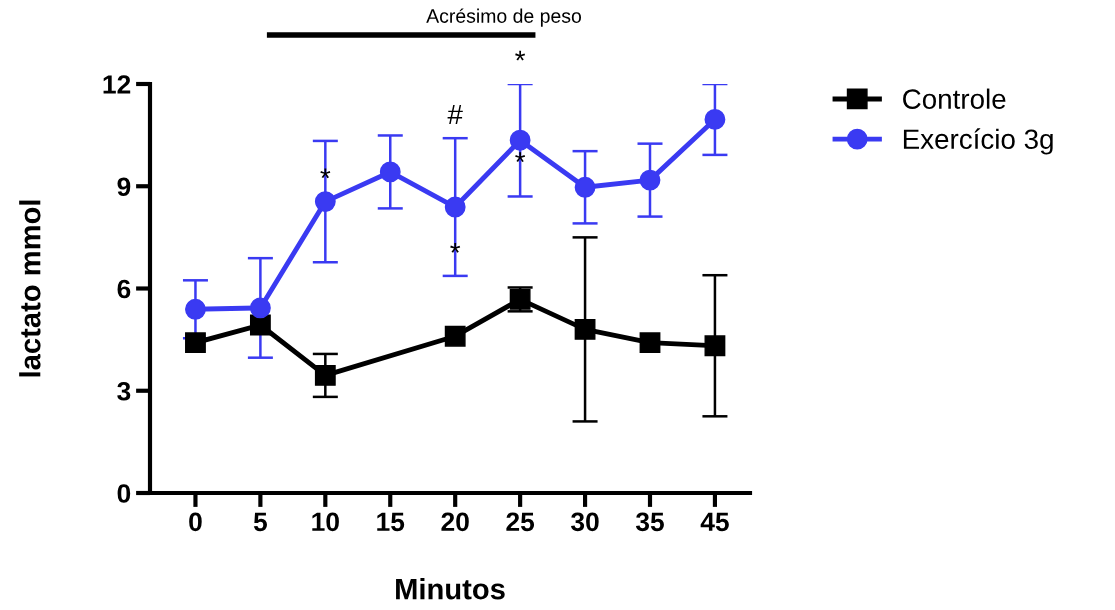  Describe the element at coordinates (117, 84) in the screenshot. I see `y-tick-label: 12` at that location.